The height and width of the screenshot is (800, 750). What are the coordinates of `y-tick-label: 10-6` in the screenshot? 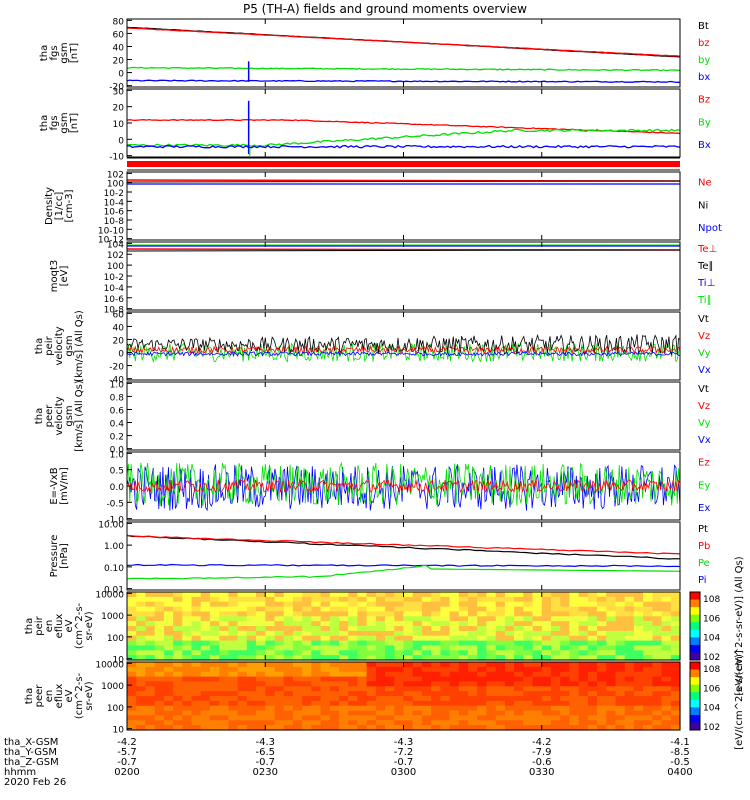 It's located at (114, 300).